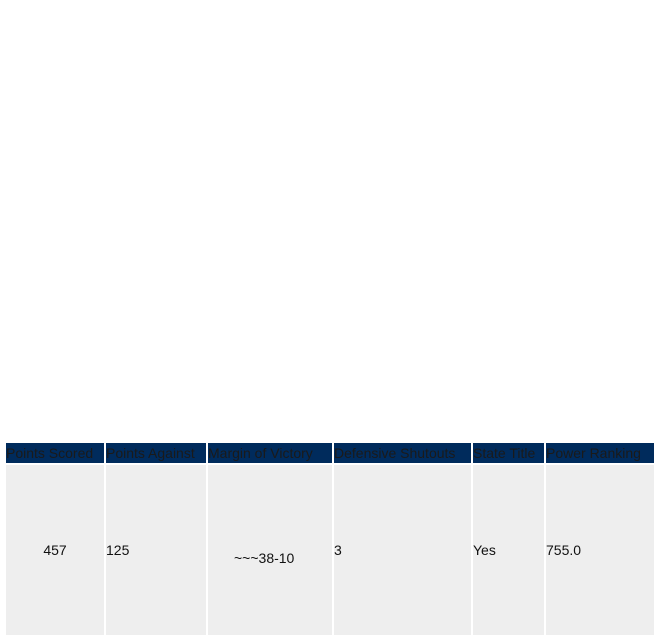 The image size is (660, 641). Describe the element at coordinates (600, 549) in the screenshot. I see `cell-power-ranking: 755.0` at that location.